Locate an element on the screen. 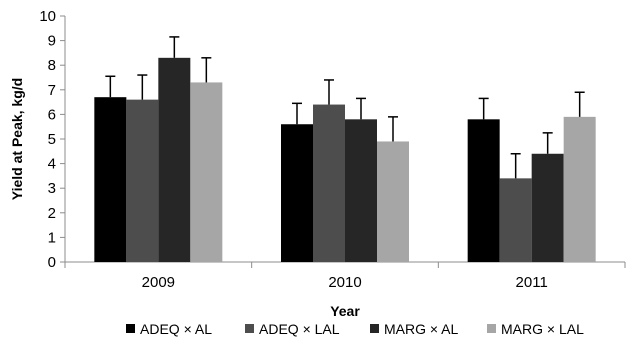 Image resolution: width=633 pixels, height=344 pixels. legend: ADEQ × AL ADEQ × LAL MARG × AL MARG × LAL is located at coordinates (355, 329).